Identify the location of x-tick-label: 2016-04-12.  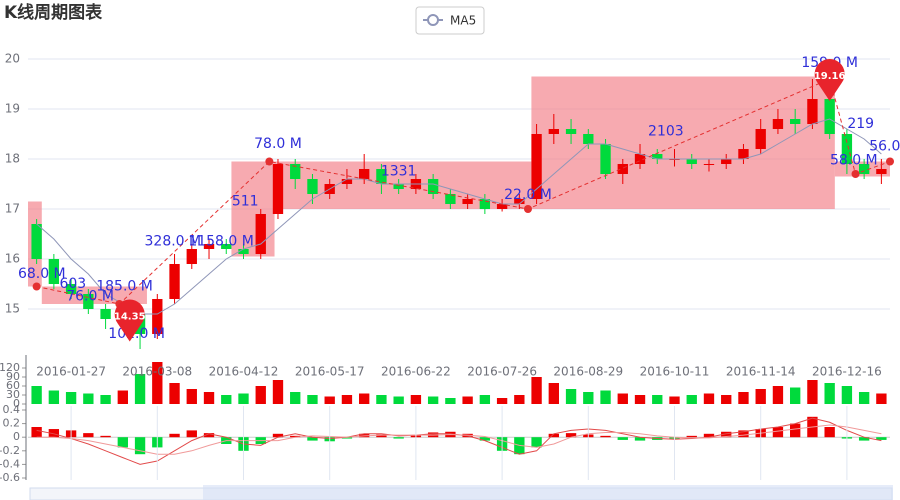
(244, 372).